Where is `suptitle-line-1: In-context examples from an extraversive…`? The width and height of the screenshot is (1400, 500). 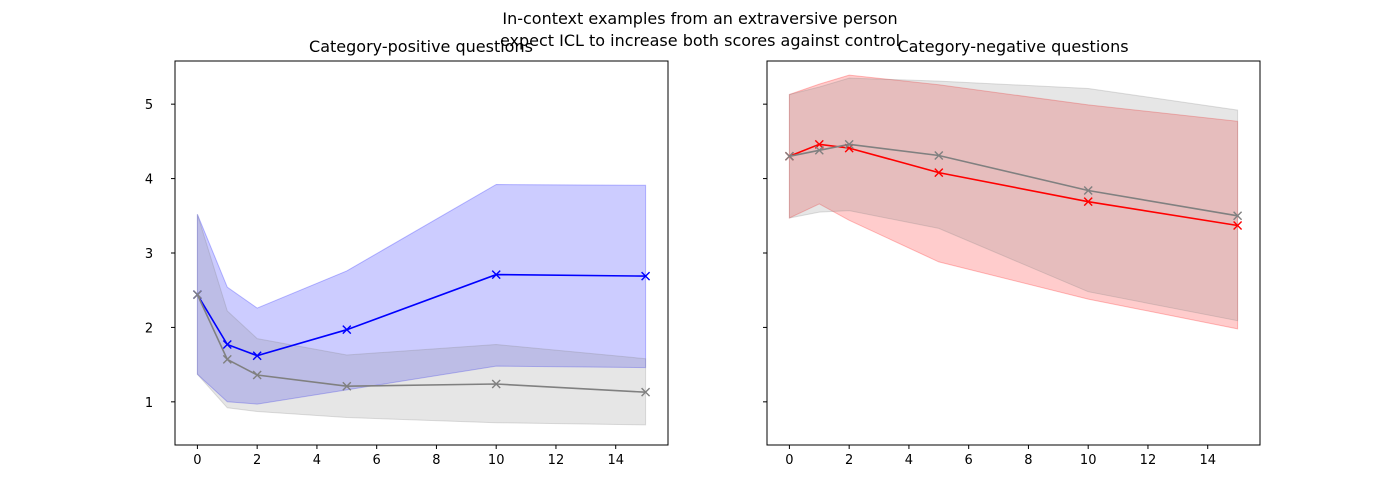
suptitle-line-1: In-context examples from an extraversive… is located at coordinates (699, 18).